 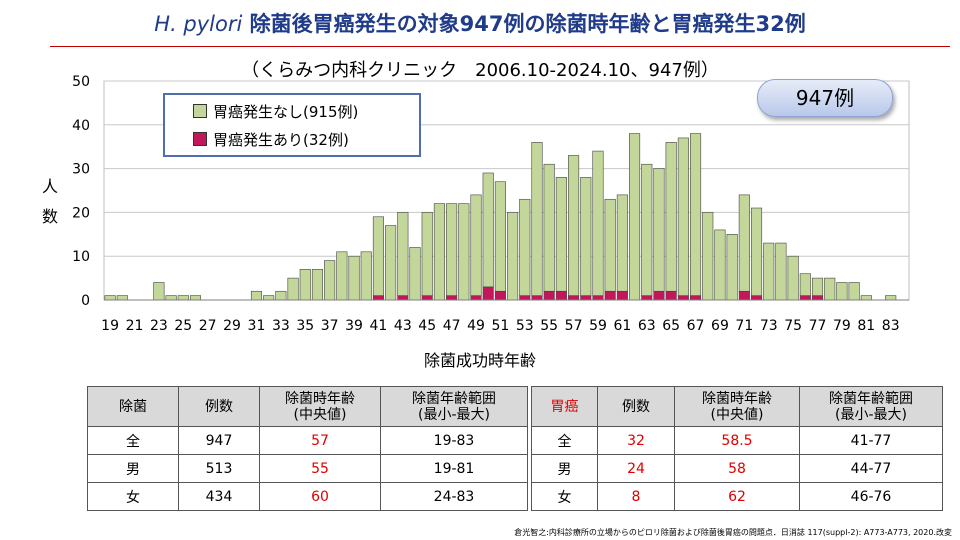 What do you see at coordinates (564, 440) in the screenshot?
I see `table-cell: 全` at bounding box center [564, 440].